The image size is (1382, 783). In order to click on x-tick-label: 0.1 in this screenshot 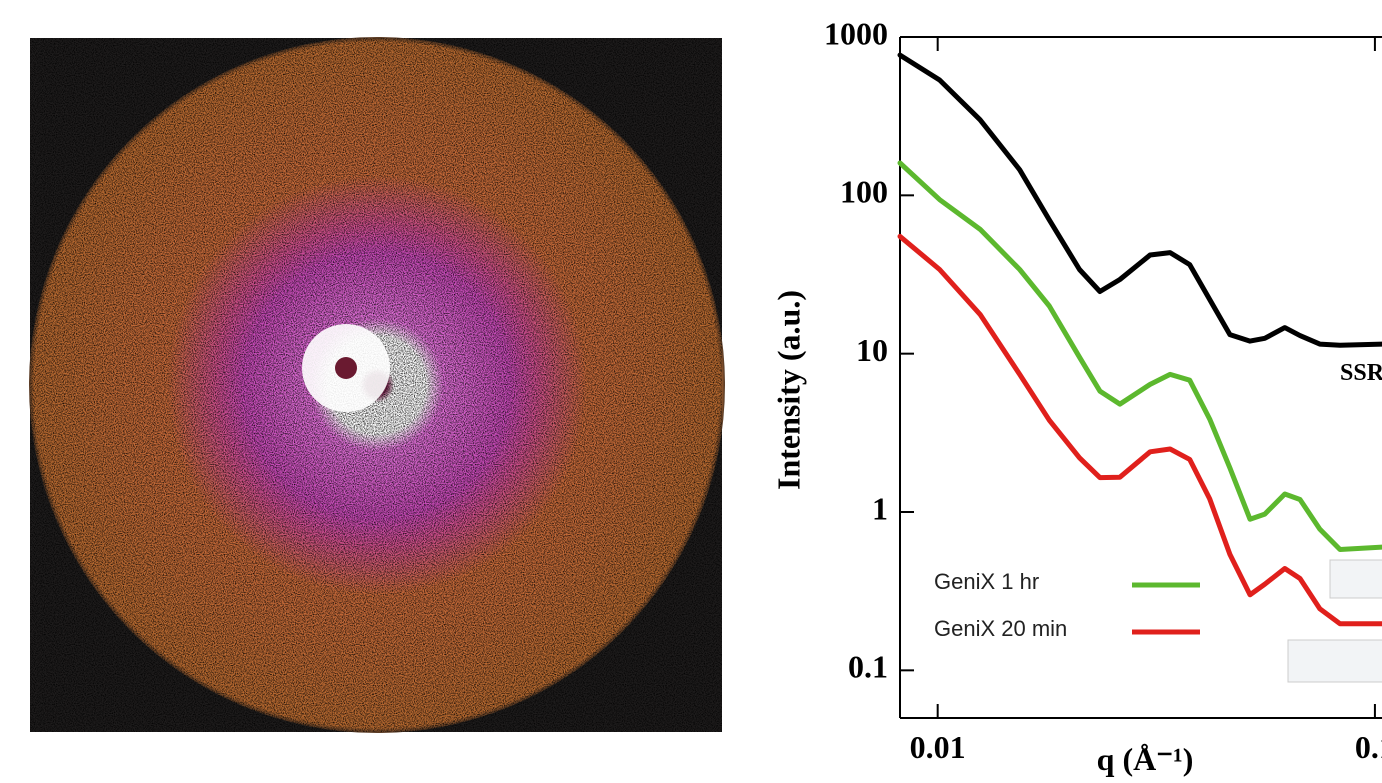, I will do `click(1368, 747)`.